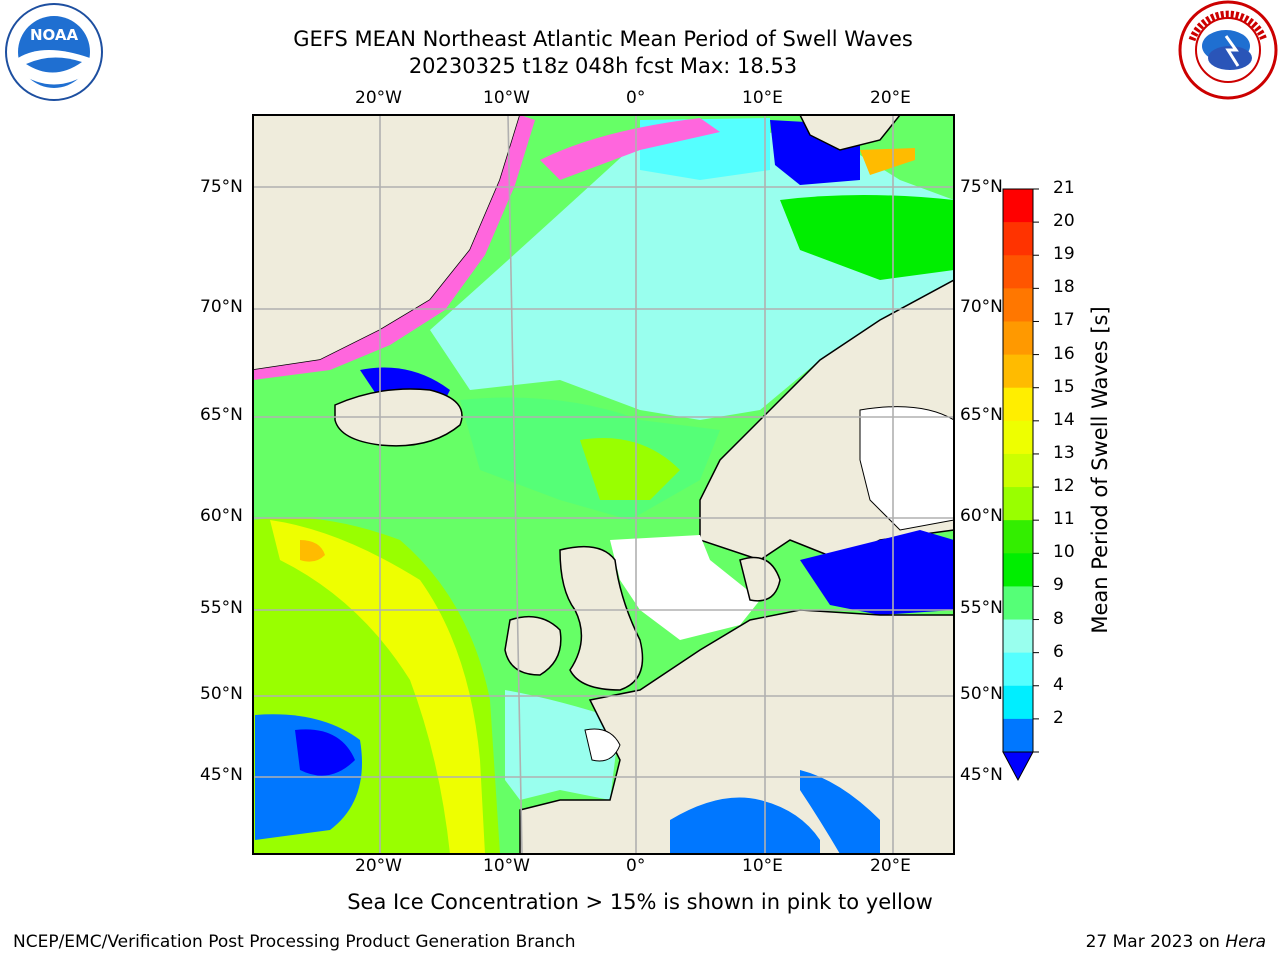 This screenshot has width=1280, height=960. I want to click on colorbar-tick-label: 11, so click(1064, 519).